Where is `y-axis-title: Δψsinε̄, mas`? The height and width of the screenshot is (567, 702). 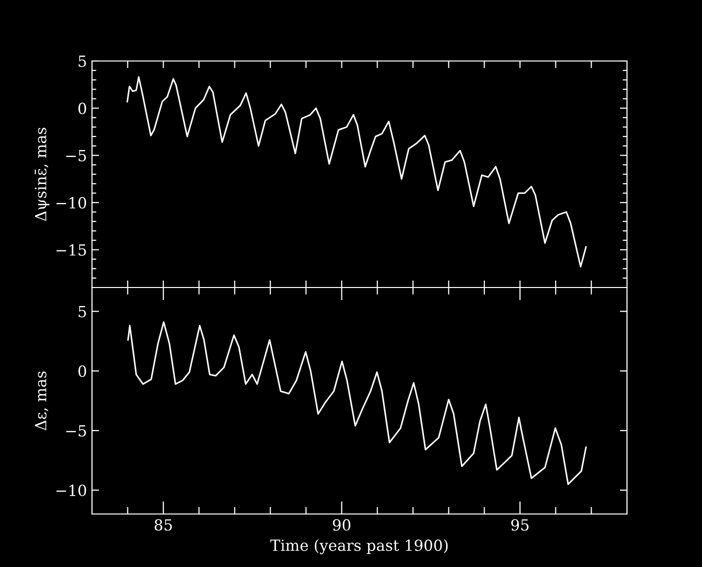
y-axis-title: Δψsinε̄, mas is located at coordinates (42, 174).